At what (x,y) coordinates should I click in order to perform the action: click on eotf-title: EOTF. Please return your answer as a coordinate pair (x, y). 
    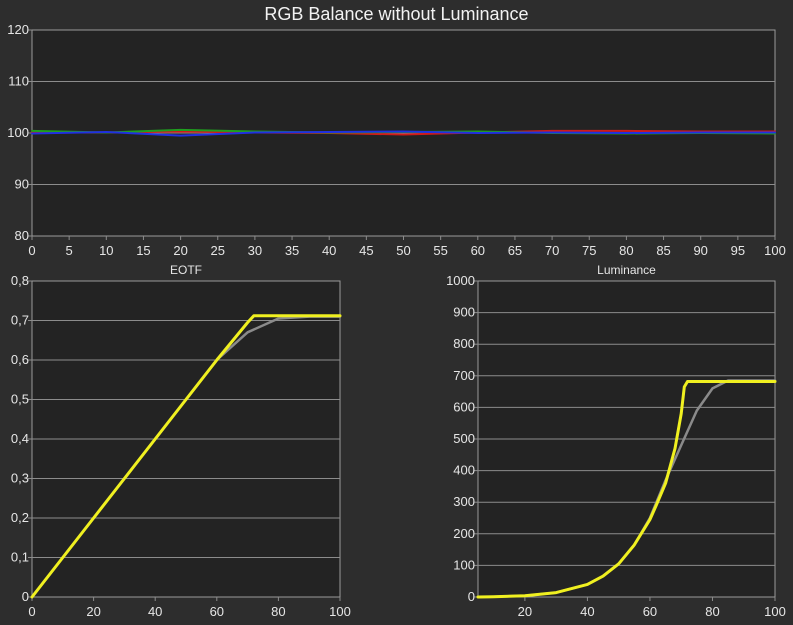
    Looking at the image, I should click on (186, 270).